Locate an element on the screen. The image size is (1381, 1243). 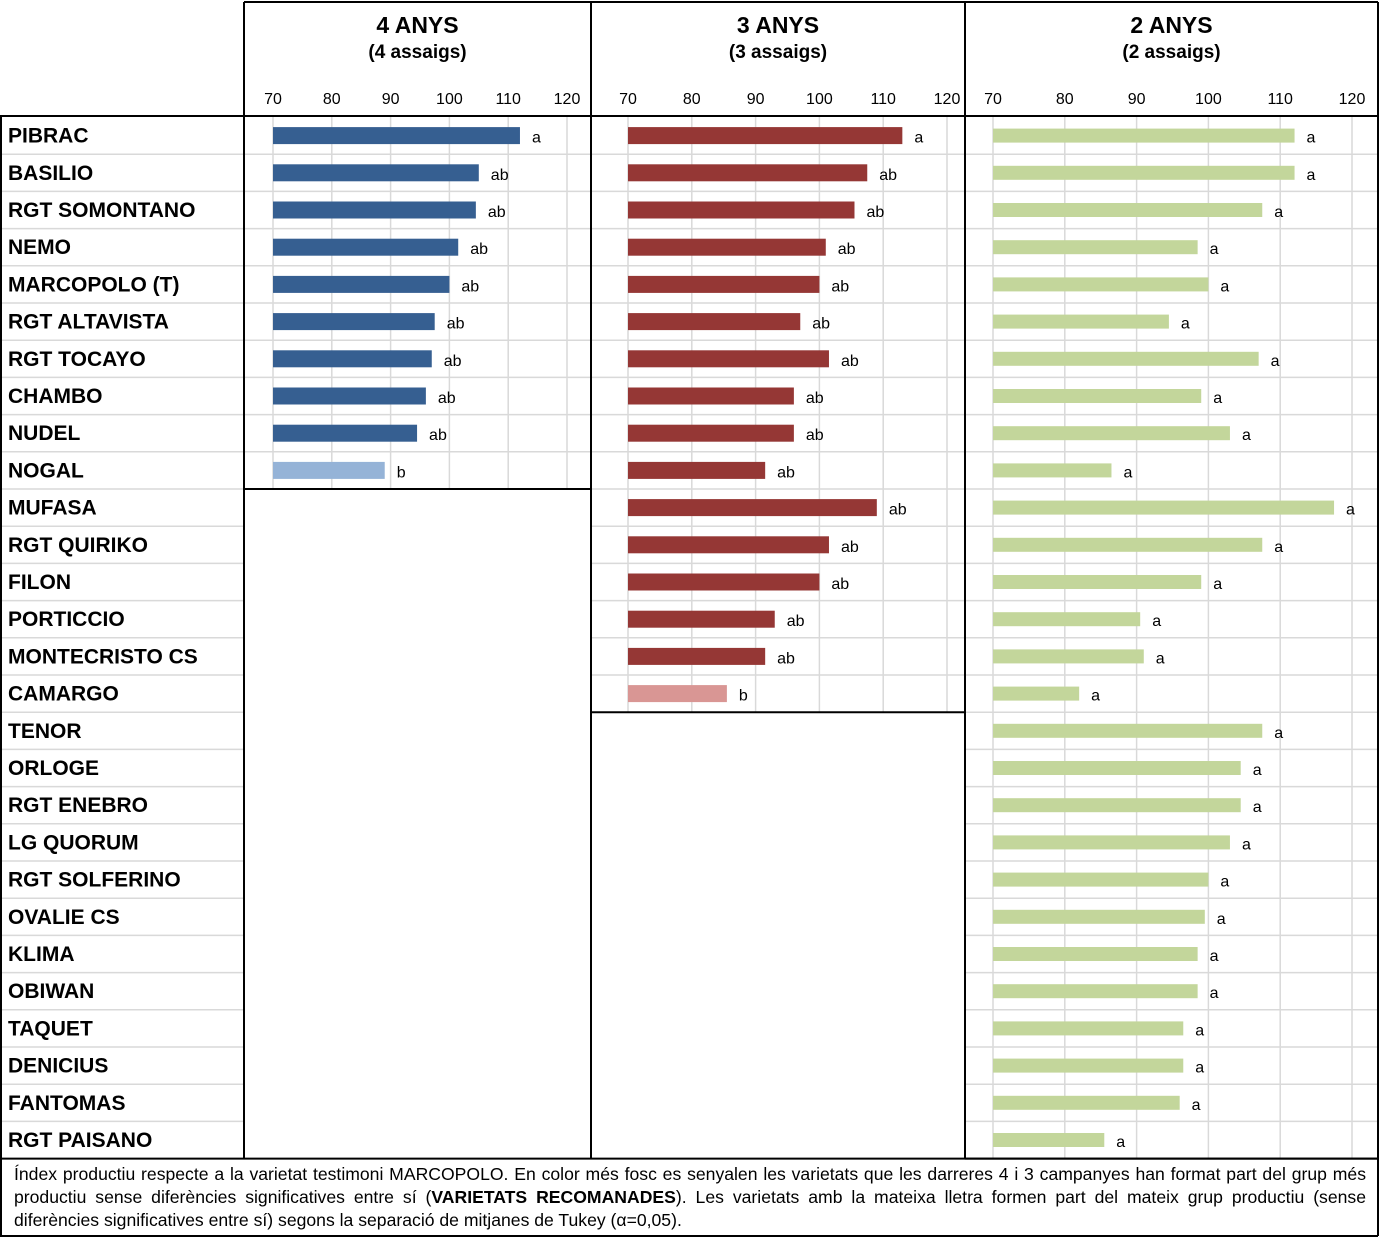
panel-3-bar-nogal is located at coordinates (1052, 470).